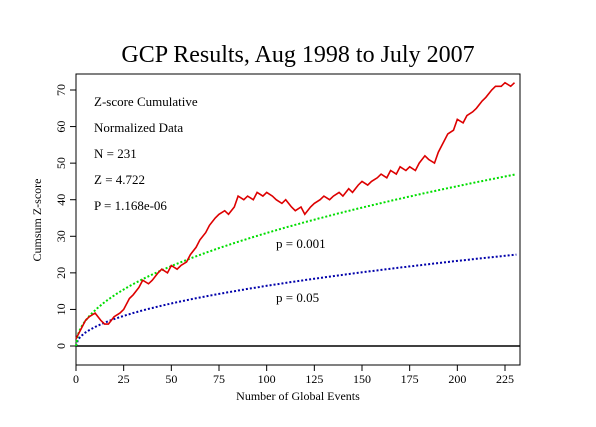  I want to click on y-axis: 0 10 20 30 40 50 60 70, so click(65, 216).